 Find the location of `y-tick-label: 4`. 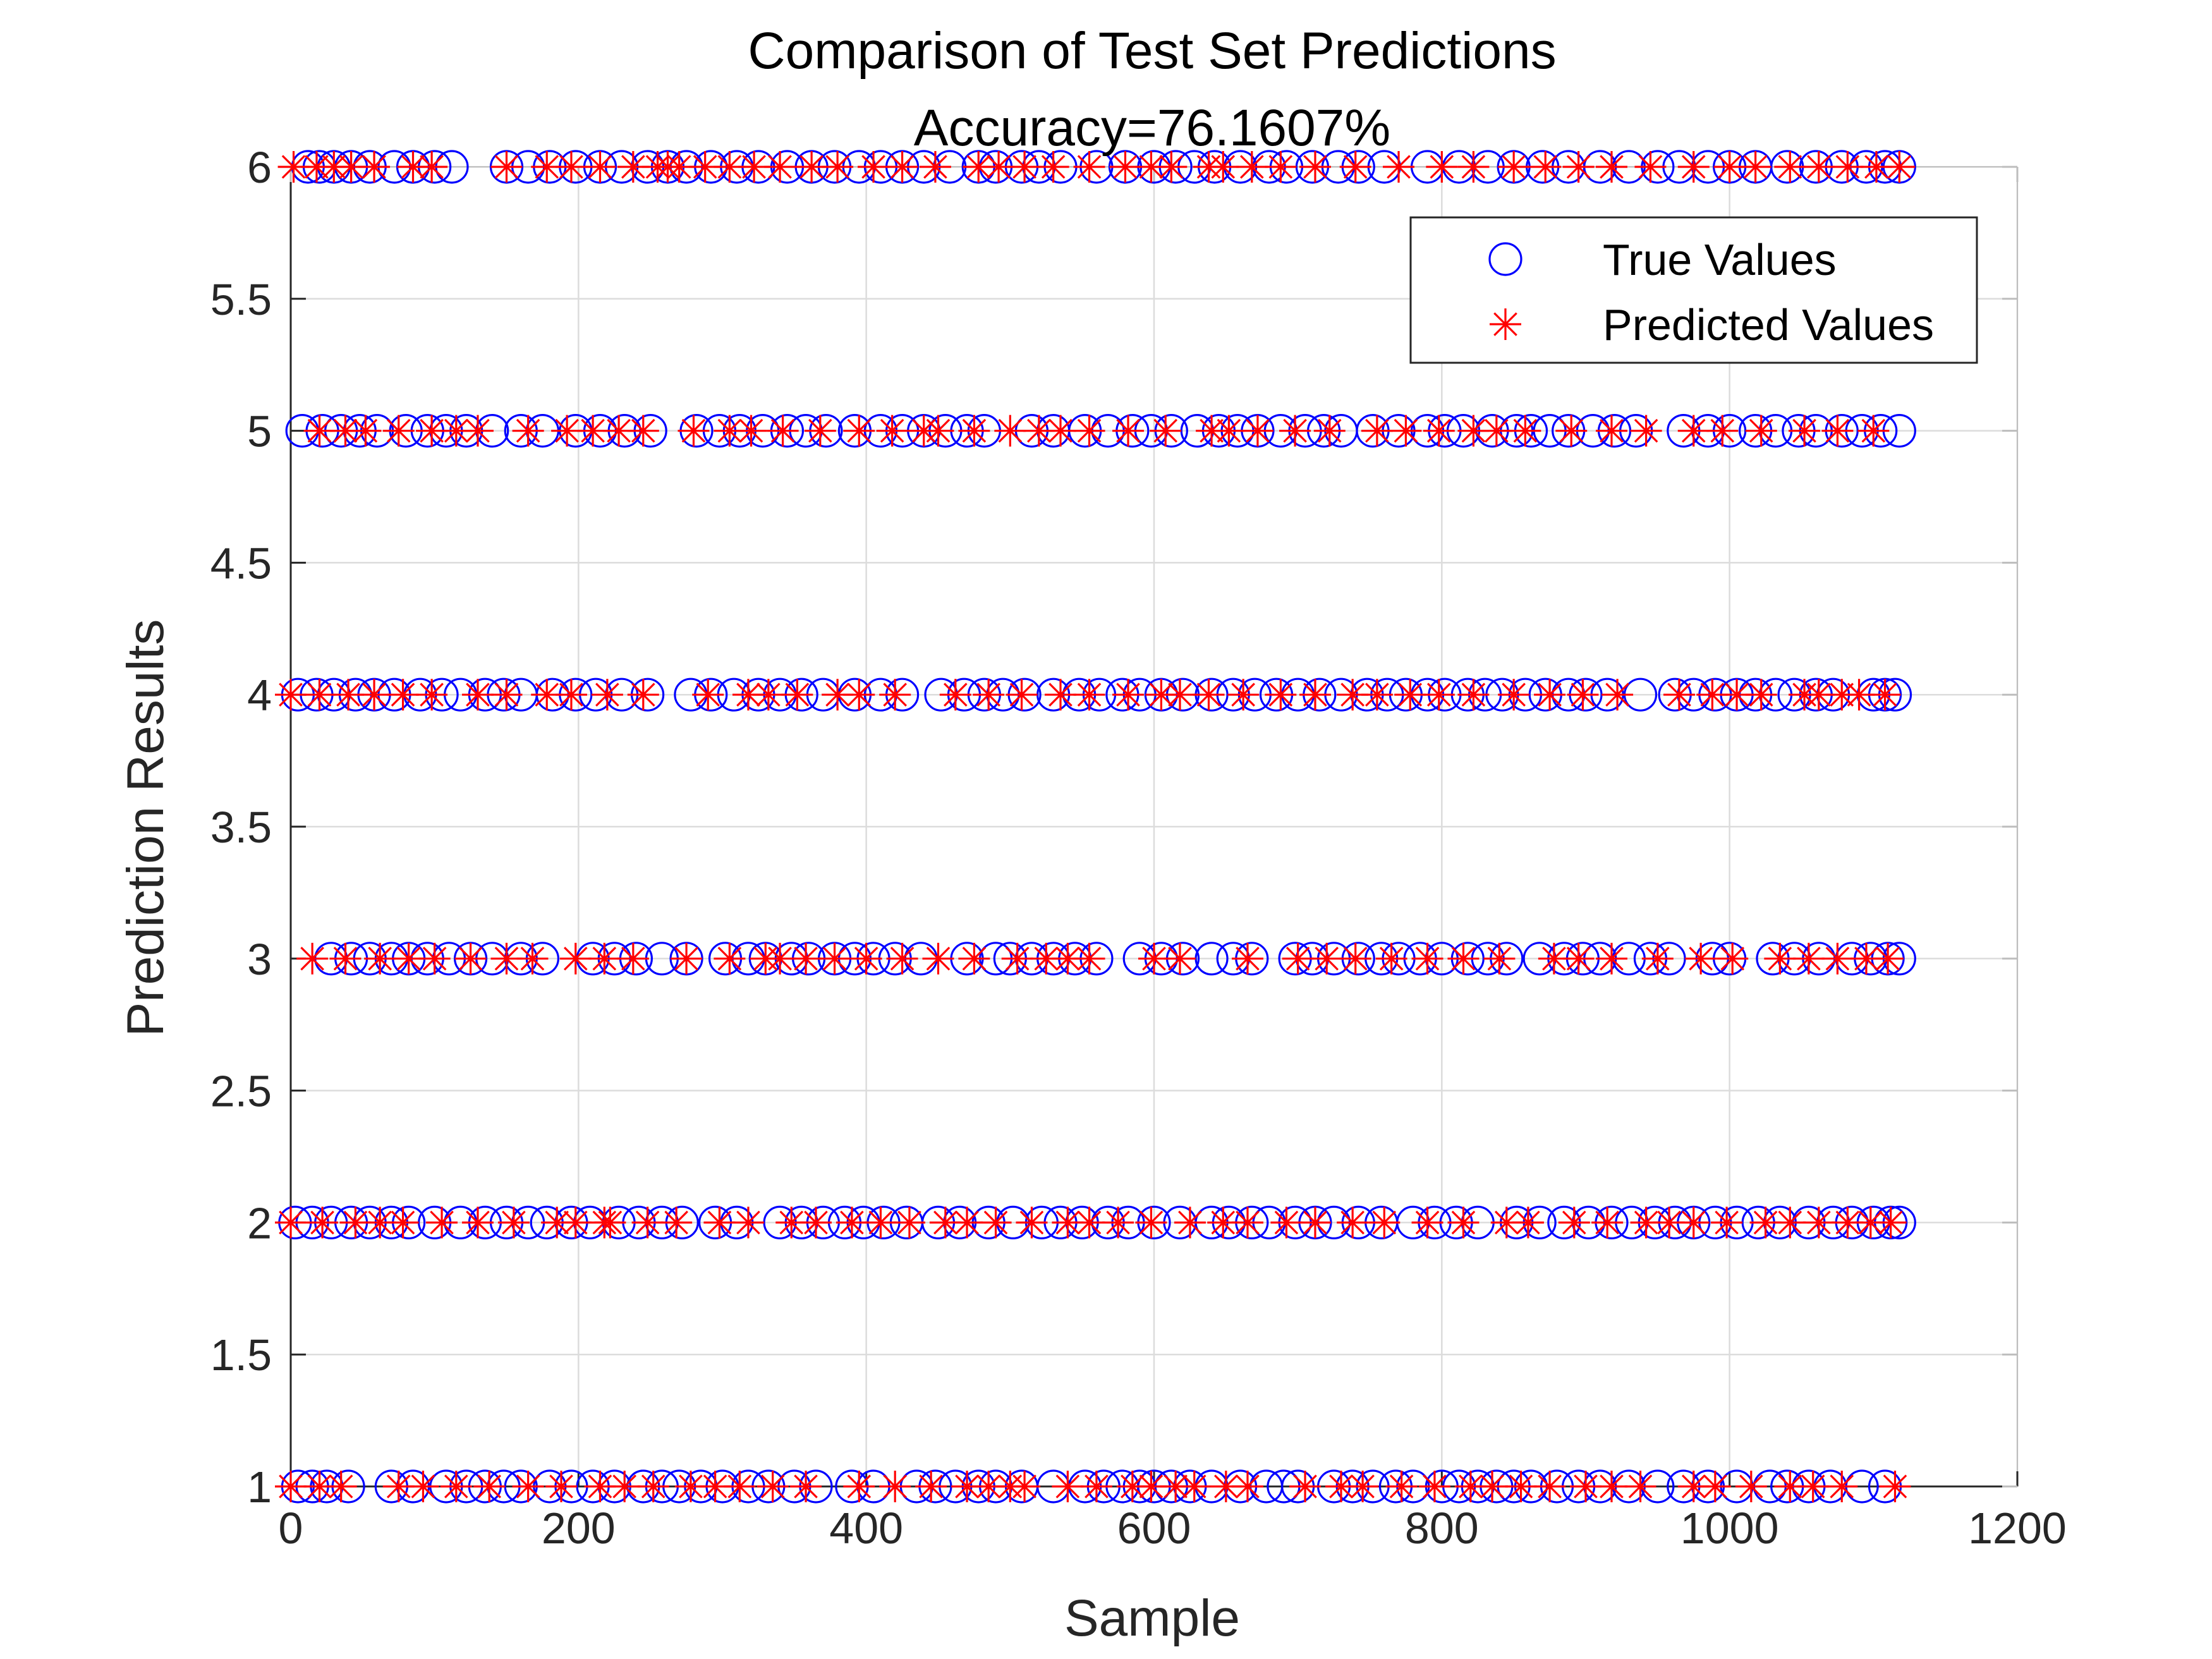

y-tick-label: 4 is located at coordinates (259, 695).